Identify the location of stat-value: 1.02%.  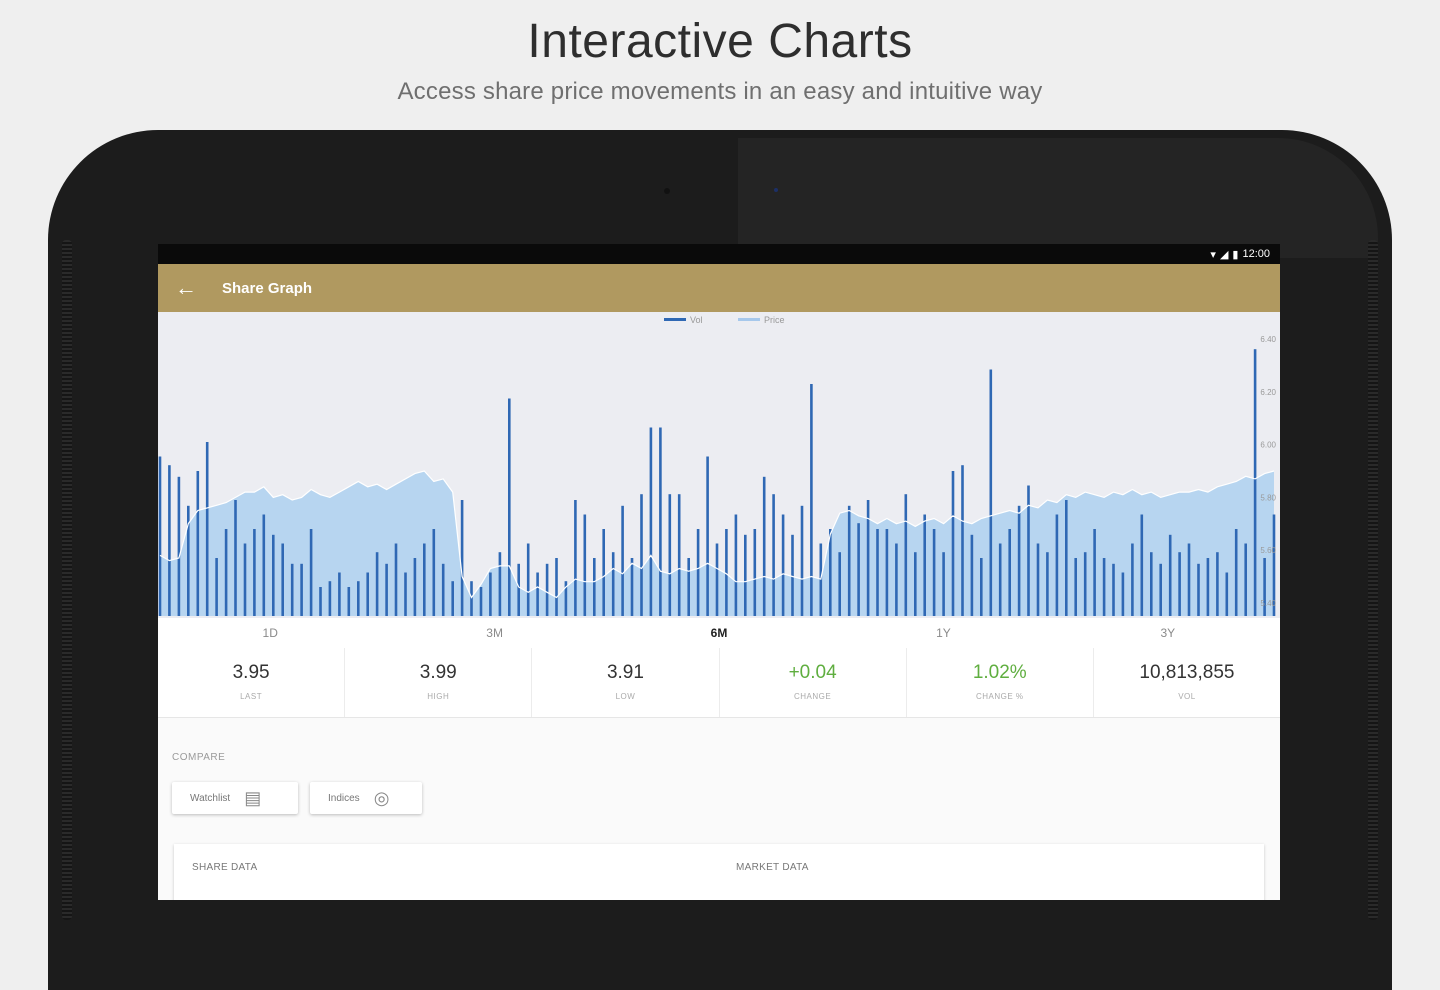
(999, 672).